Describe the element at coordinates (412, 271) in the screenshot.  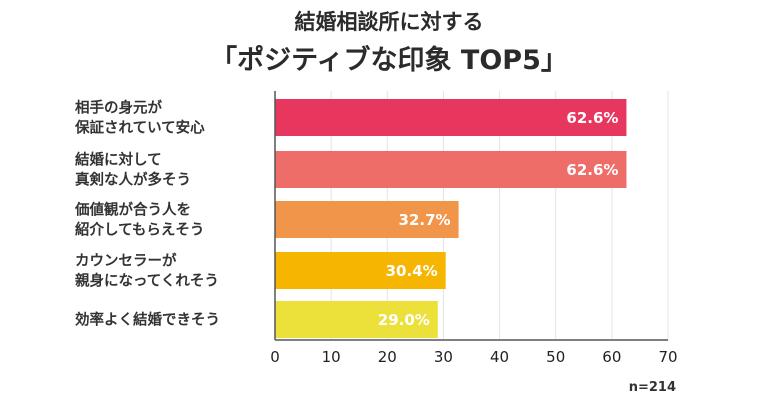
I see `bar-value-label: 30.4%` at that location.